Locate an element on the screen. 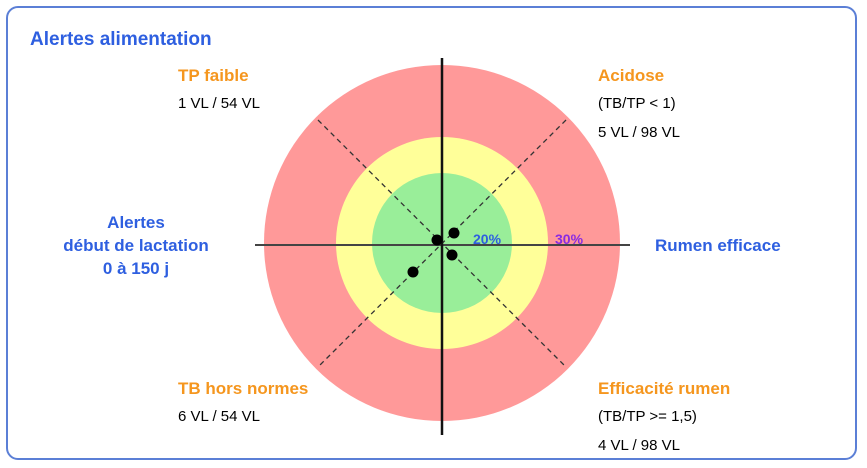 The width and height of the screenshot is (867, 468). left-axis-line3: 0 à 150 j is located at coordinates (136, 268).